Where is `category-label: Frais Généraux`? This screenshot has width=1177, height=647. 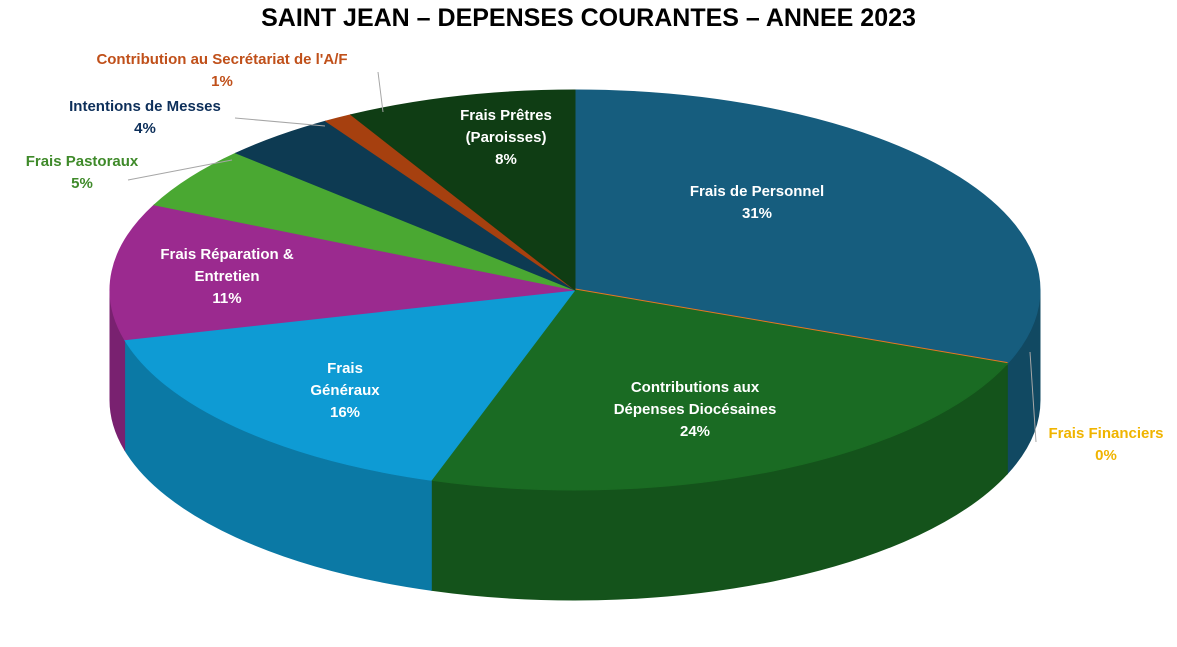 category-label: Frais Généraux is located at coordinates (345, 379).